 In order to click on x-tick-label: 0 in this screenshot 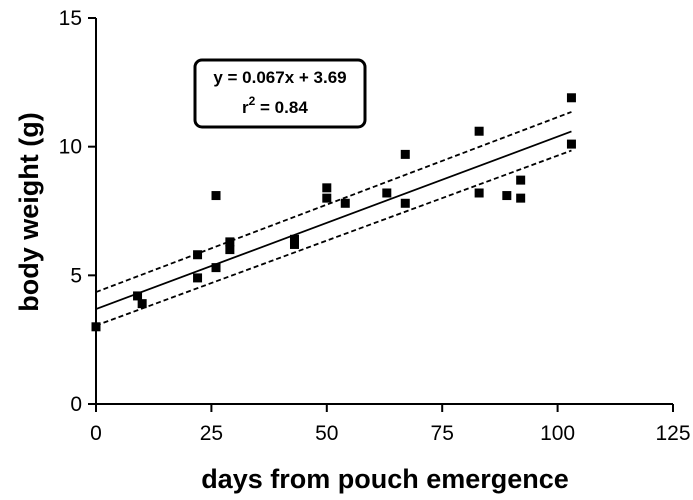, I will do `click(96, 433)`.